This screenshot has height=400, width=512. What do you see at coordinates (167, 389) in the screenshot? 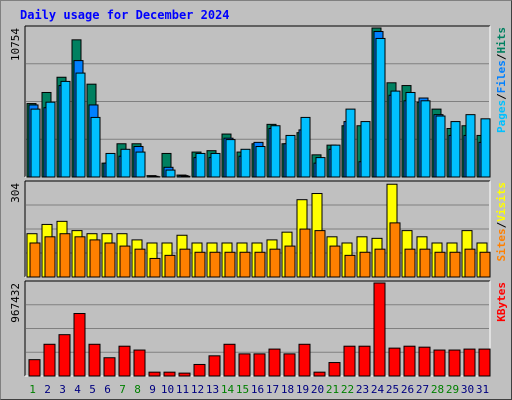
I see `x-tick-label-10: 10` at bounding box center [167, 389].